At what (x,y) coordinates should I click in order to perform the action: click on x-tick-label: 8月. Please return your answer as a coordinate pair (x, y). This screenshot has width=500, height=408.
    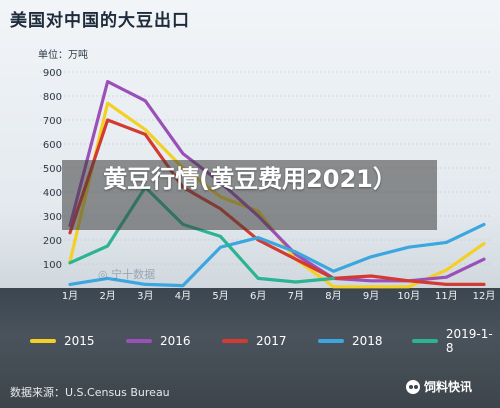
    Looking at the image, I should click on (333, 296).